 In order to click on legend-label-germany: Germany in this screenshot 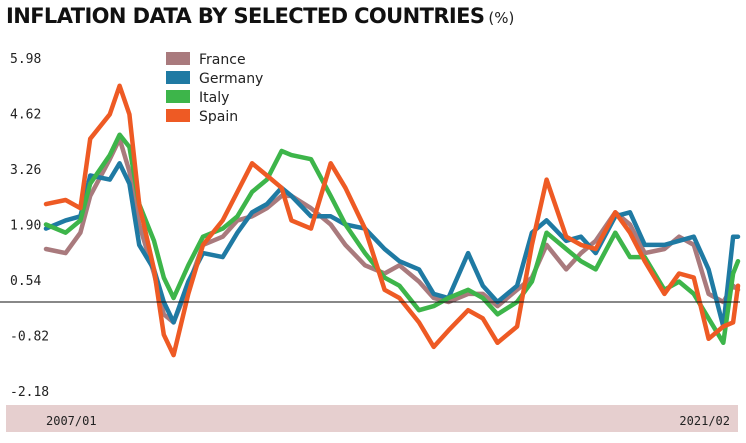, I will do `click(231, 79)`.